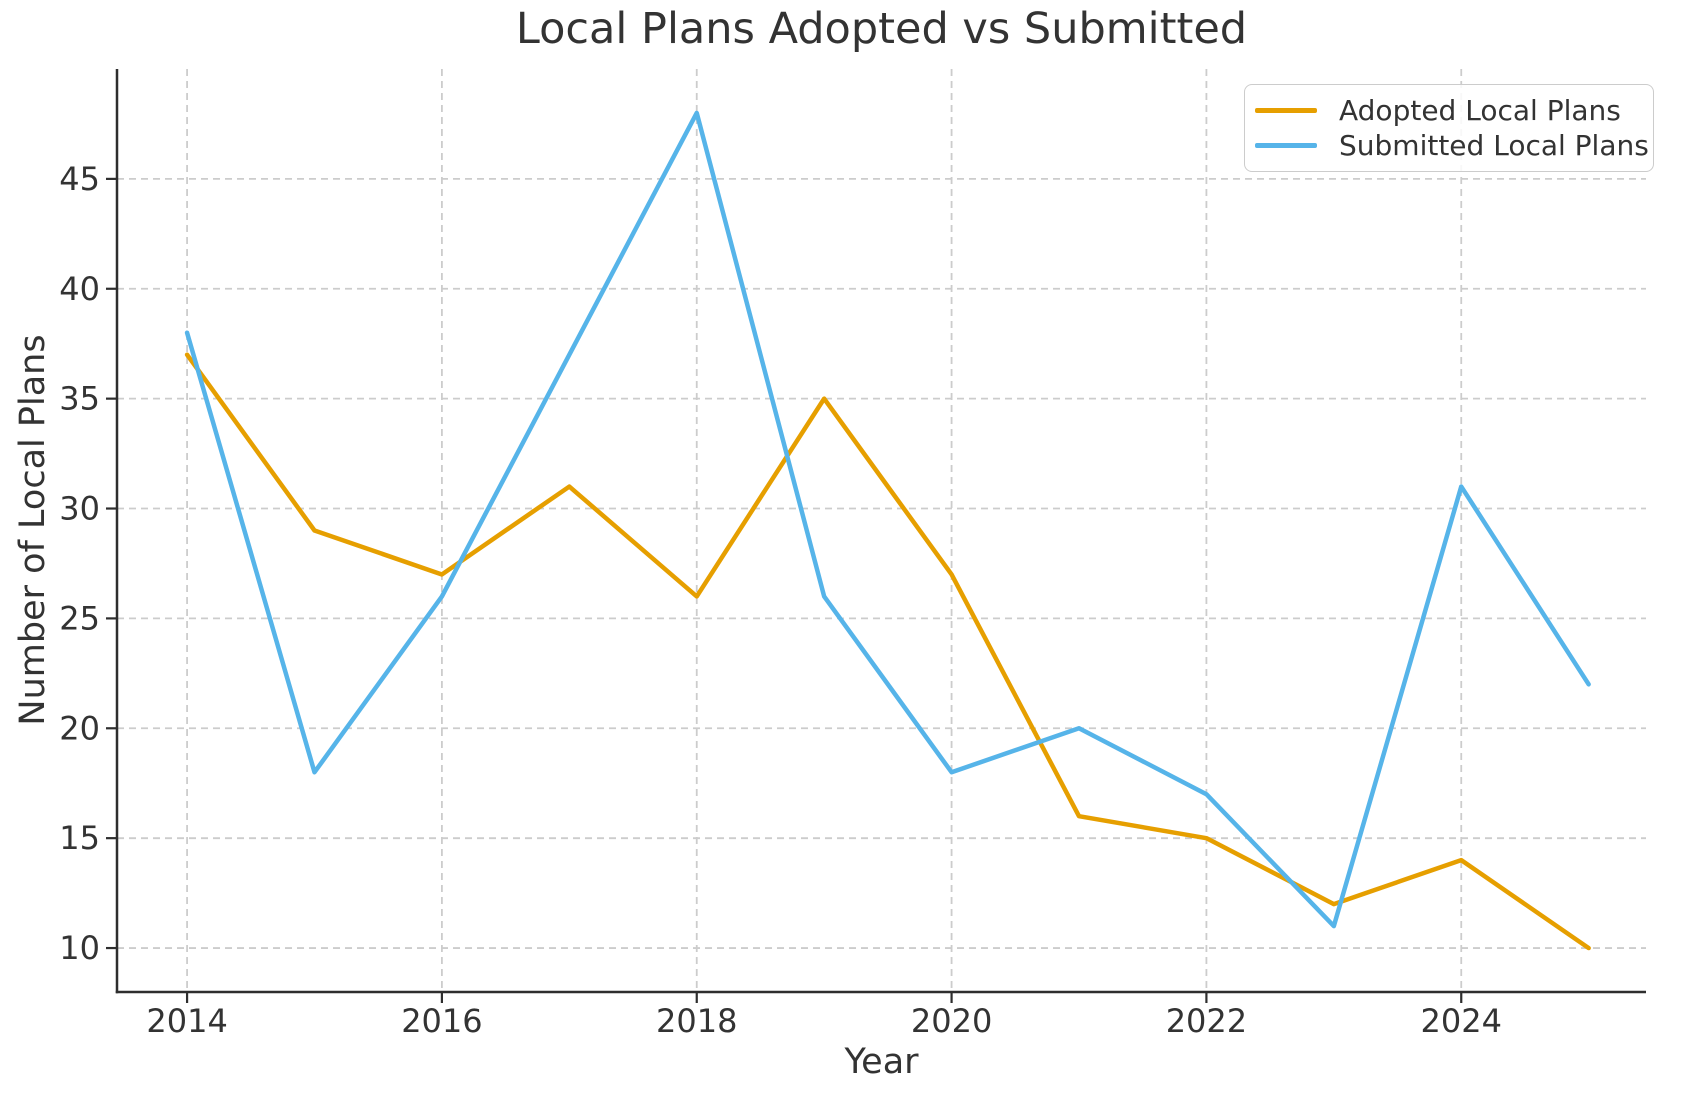 The width and height of the screenshot is (1686, 1101). I want to click on y-tick-label-25: 25, so click(79, 618).